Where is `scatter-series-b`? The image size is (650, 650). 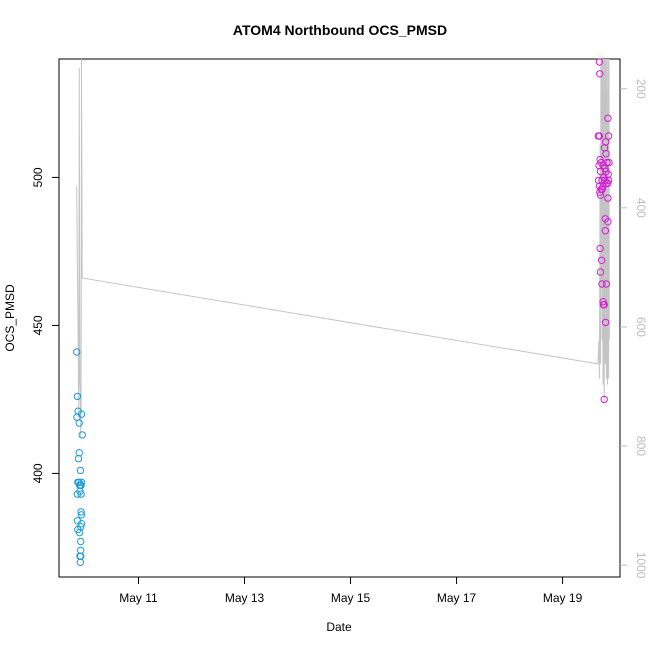 scatter-series-b is located at coordinates (603, 231).